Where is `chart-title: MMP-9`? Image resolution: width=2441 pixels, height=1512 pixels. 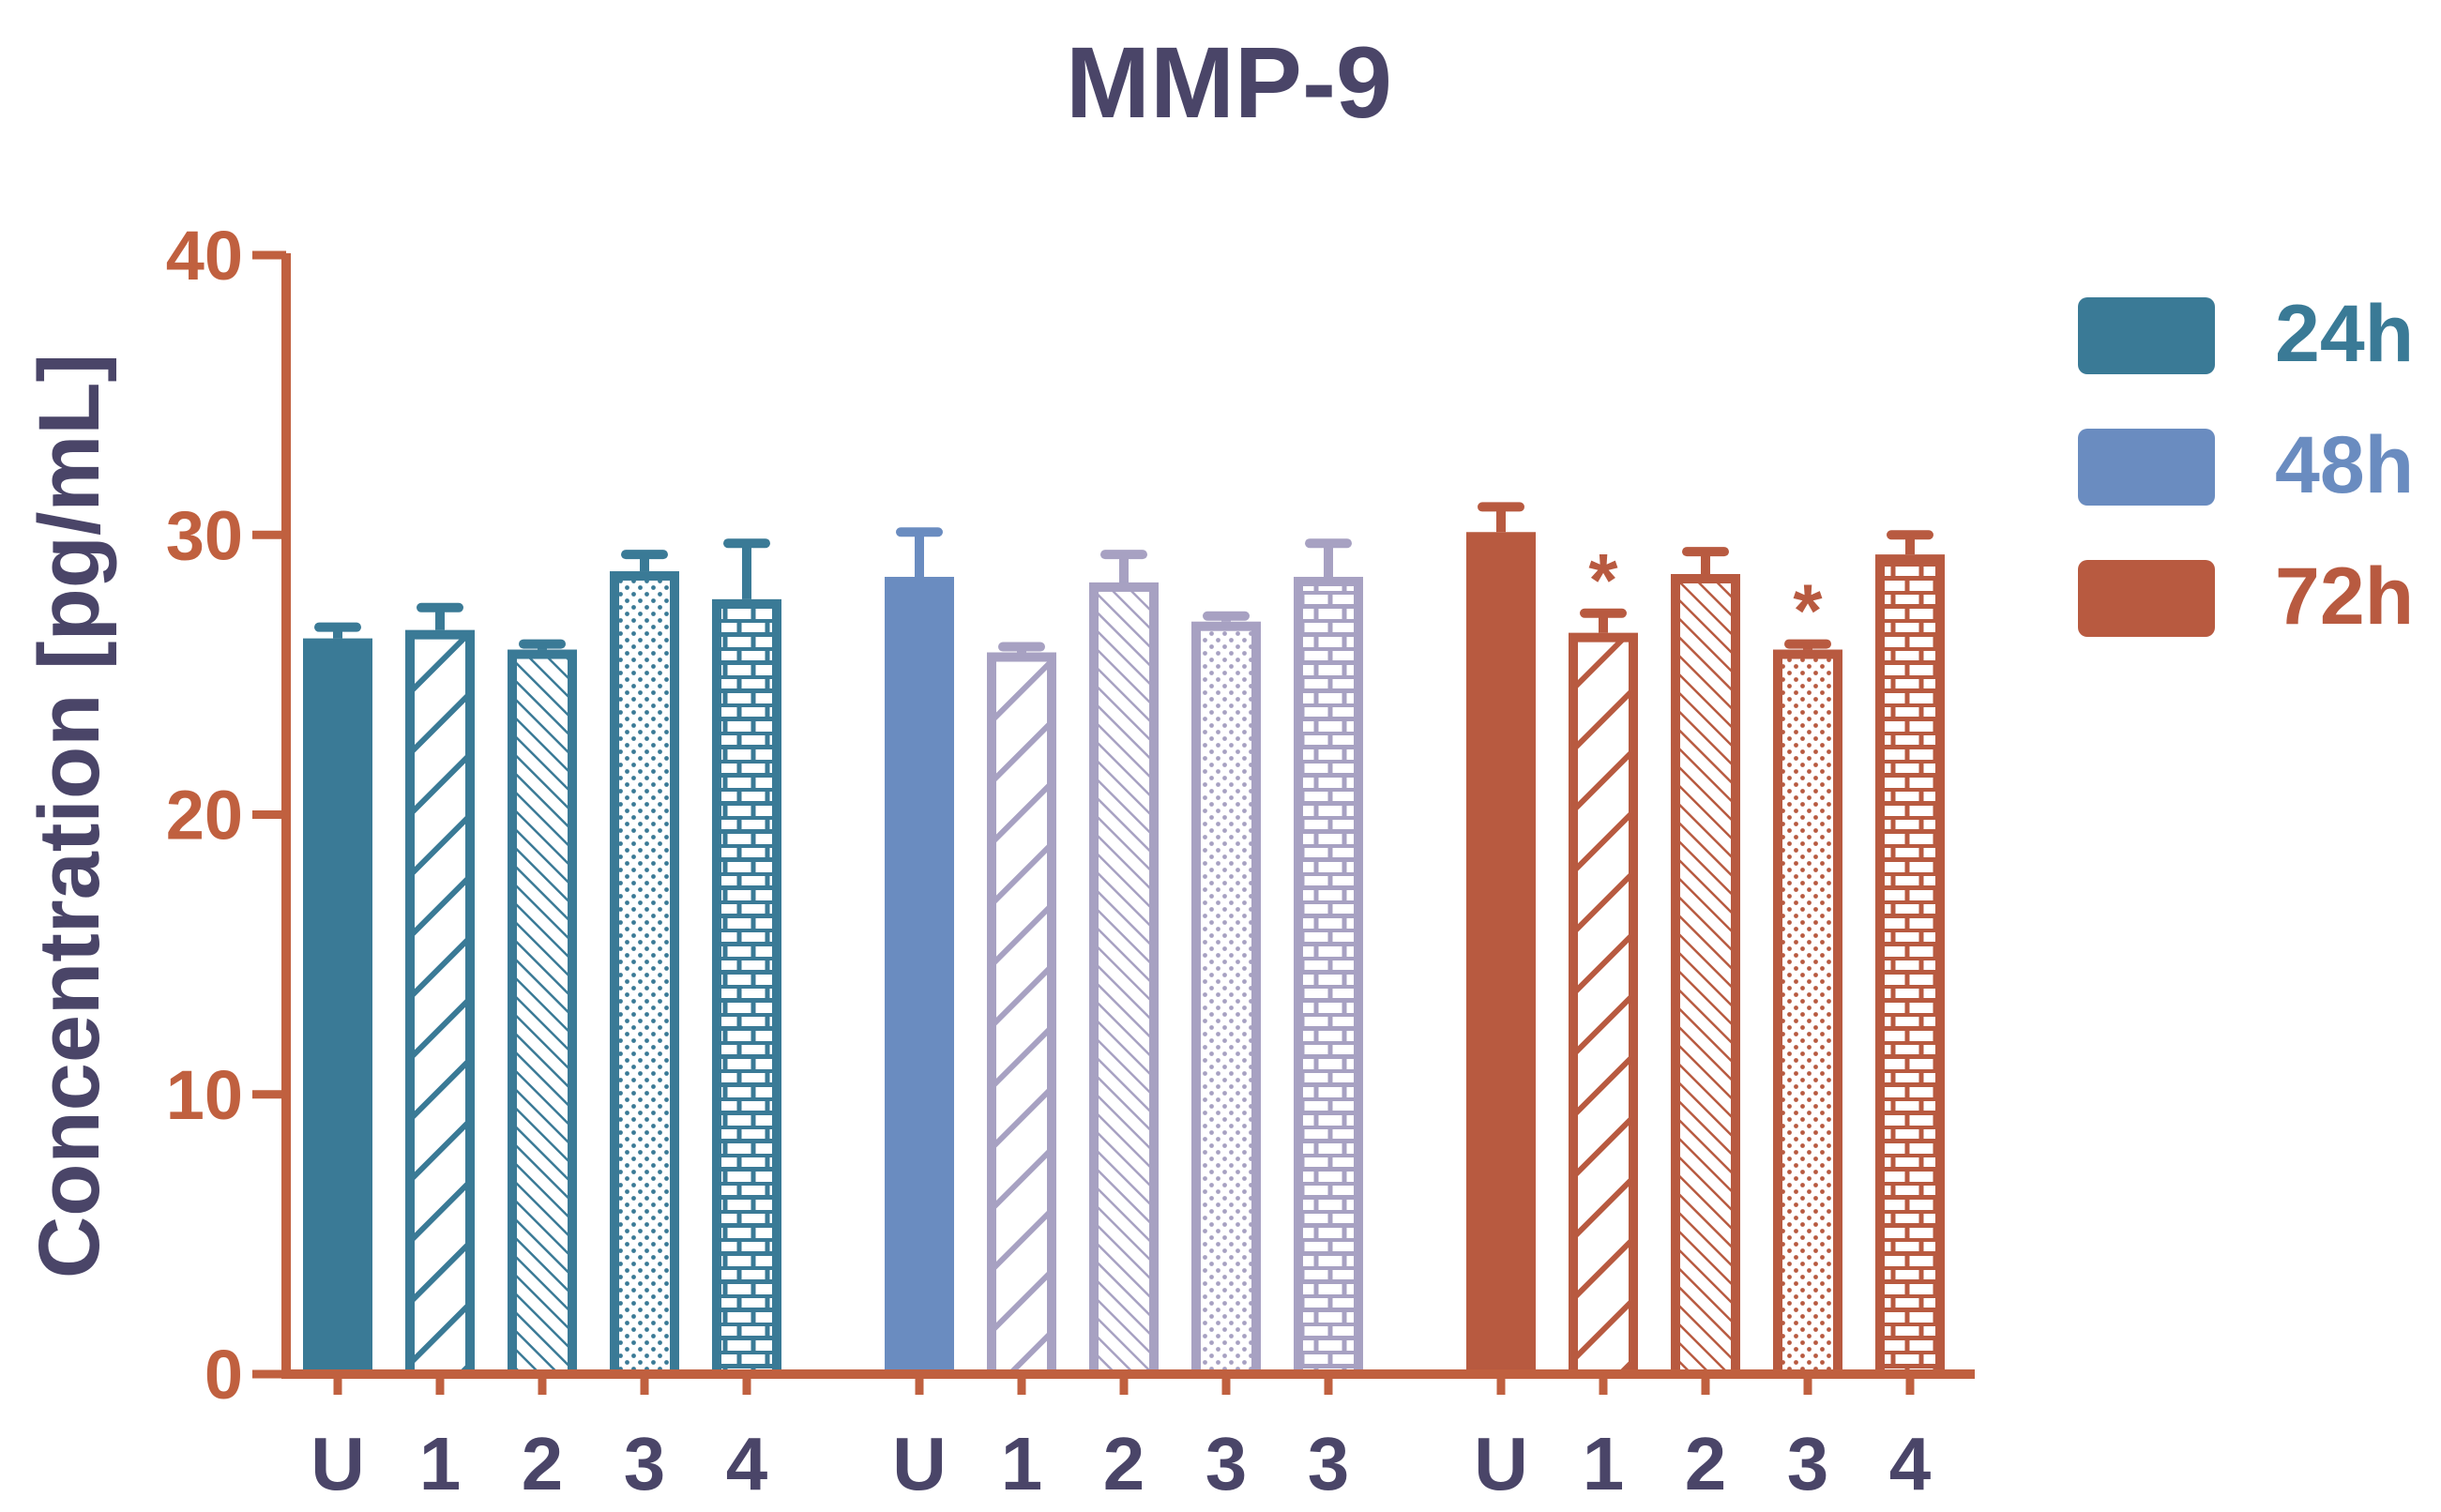
chart-title: MMP-9 is located at coordinates (1229, 82).